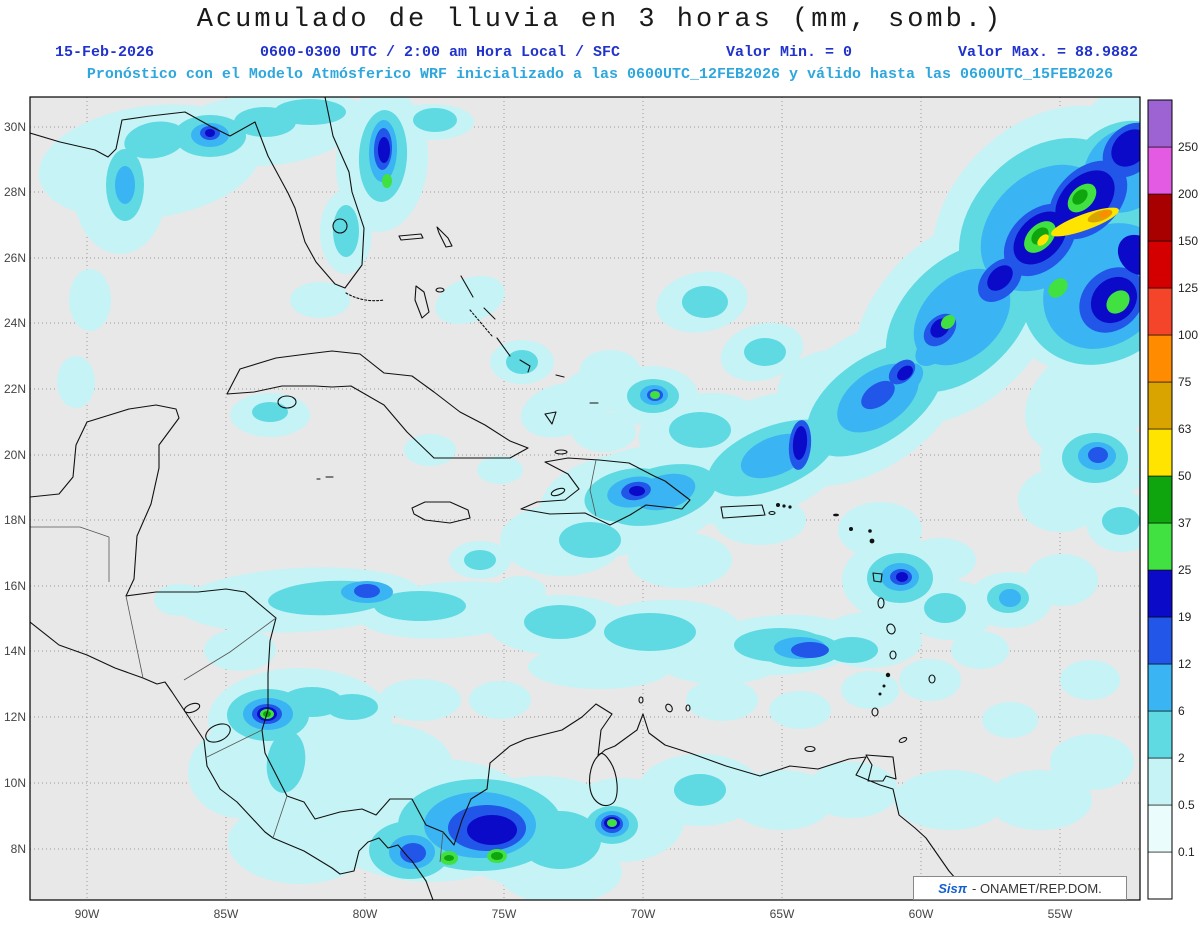  Describe the element at coordinates (851, 529) in the screenshot. I see `island-st-kitts` at that location.